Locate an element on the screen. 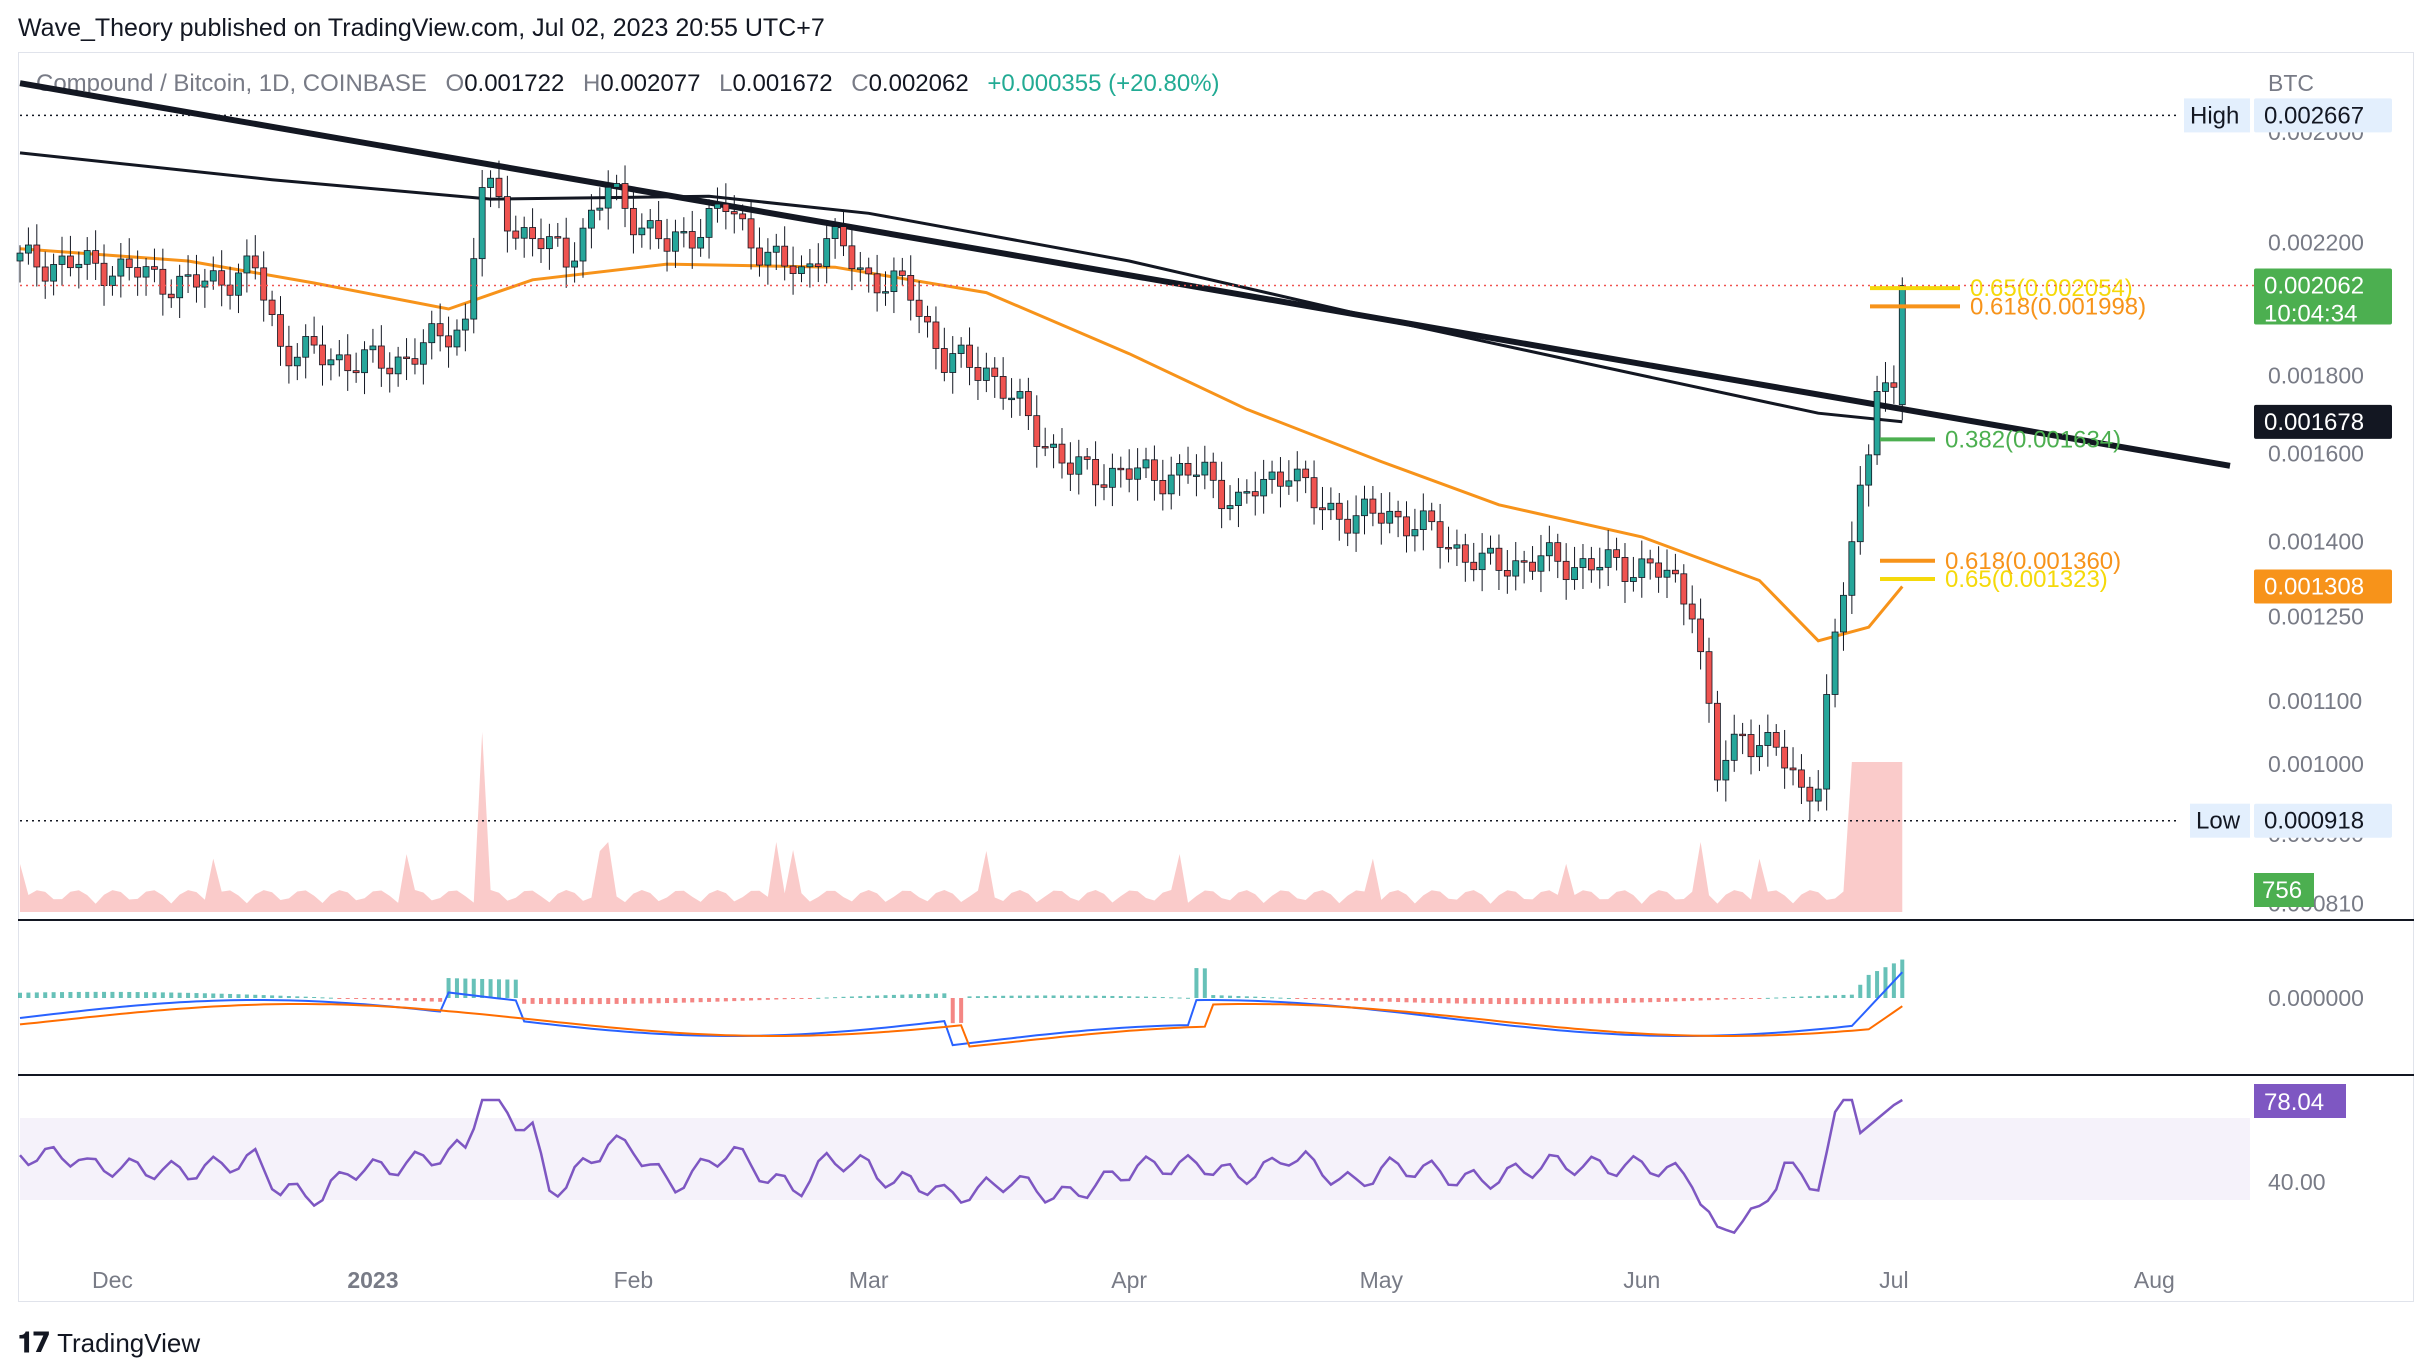 This screenshot has width=2430, height=1372. tradingview-logo: 𝟏𝟳 TradingView is located at coordinates (109, 1343).